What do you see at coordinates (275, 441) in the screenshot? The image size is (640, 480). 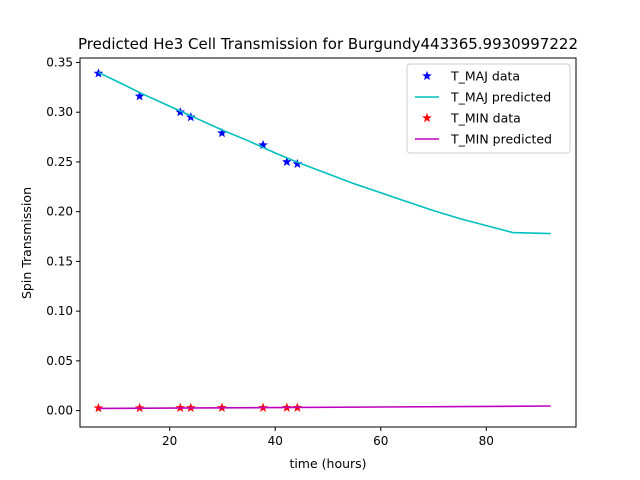 I see `x-tick-label: 40` at bounding box center [275, 441].